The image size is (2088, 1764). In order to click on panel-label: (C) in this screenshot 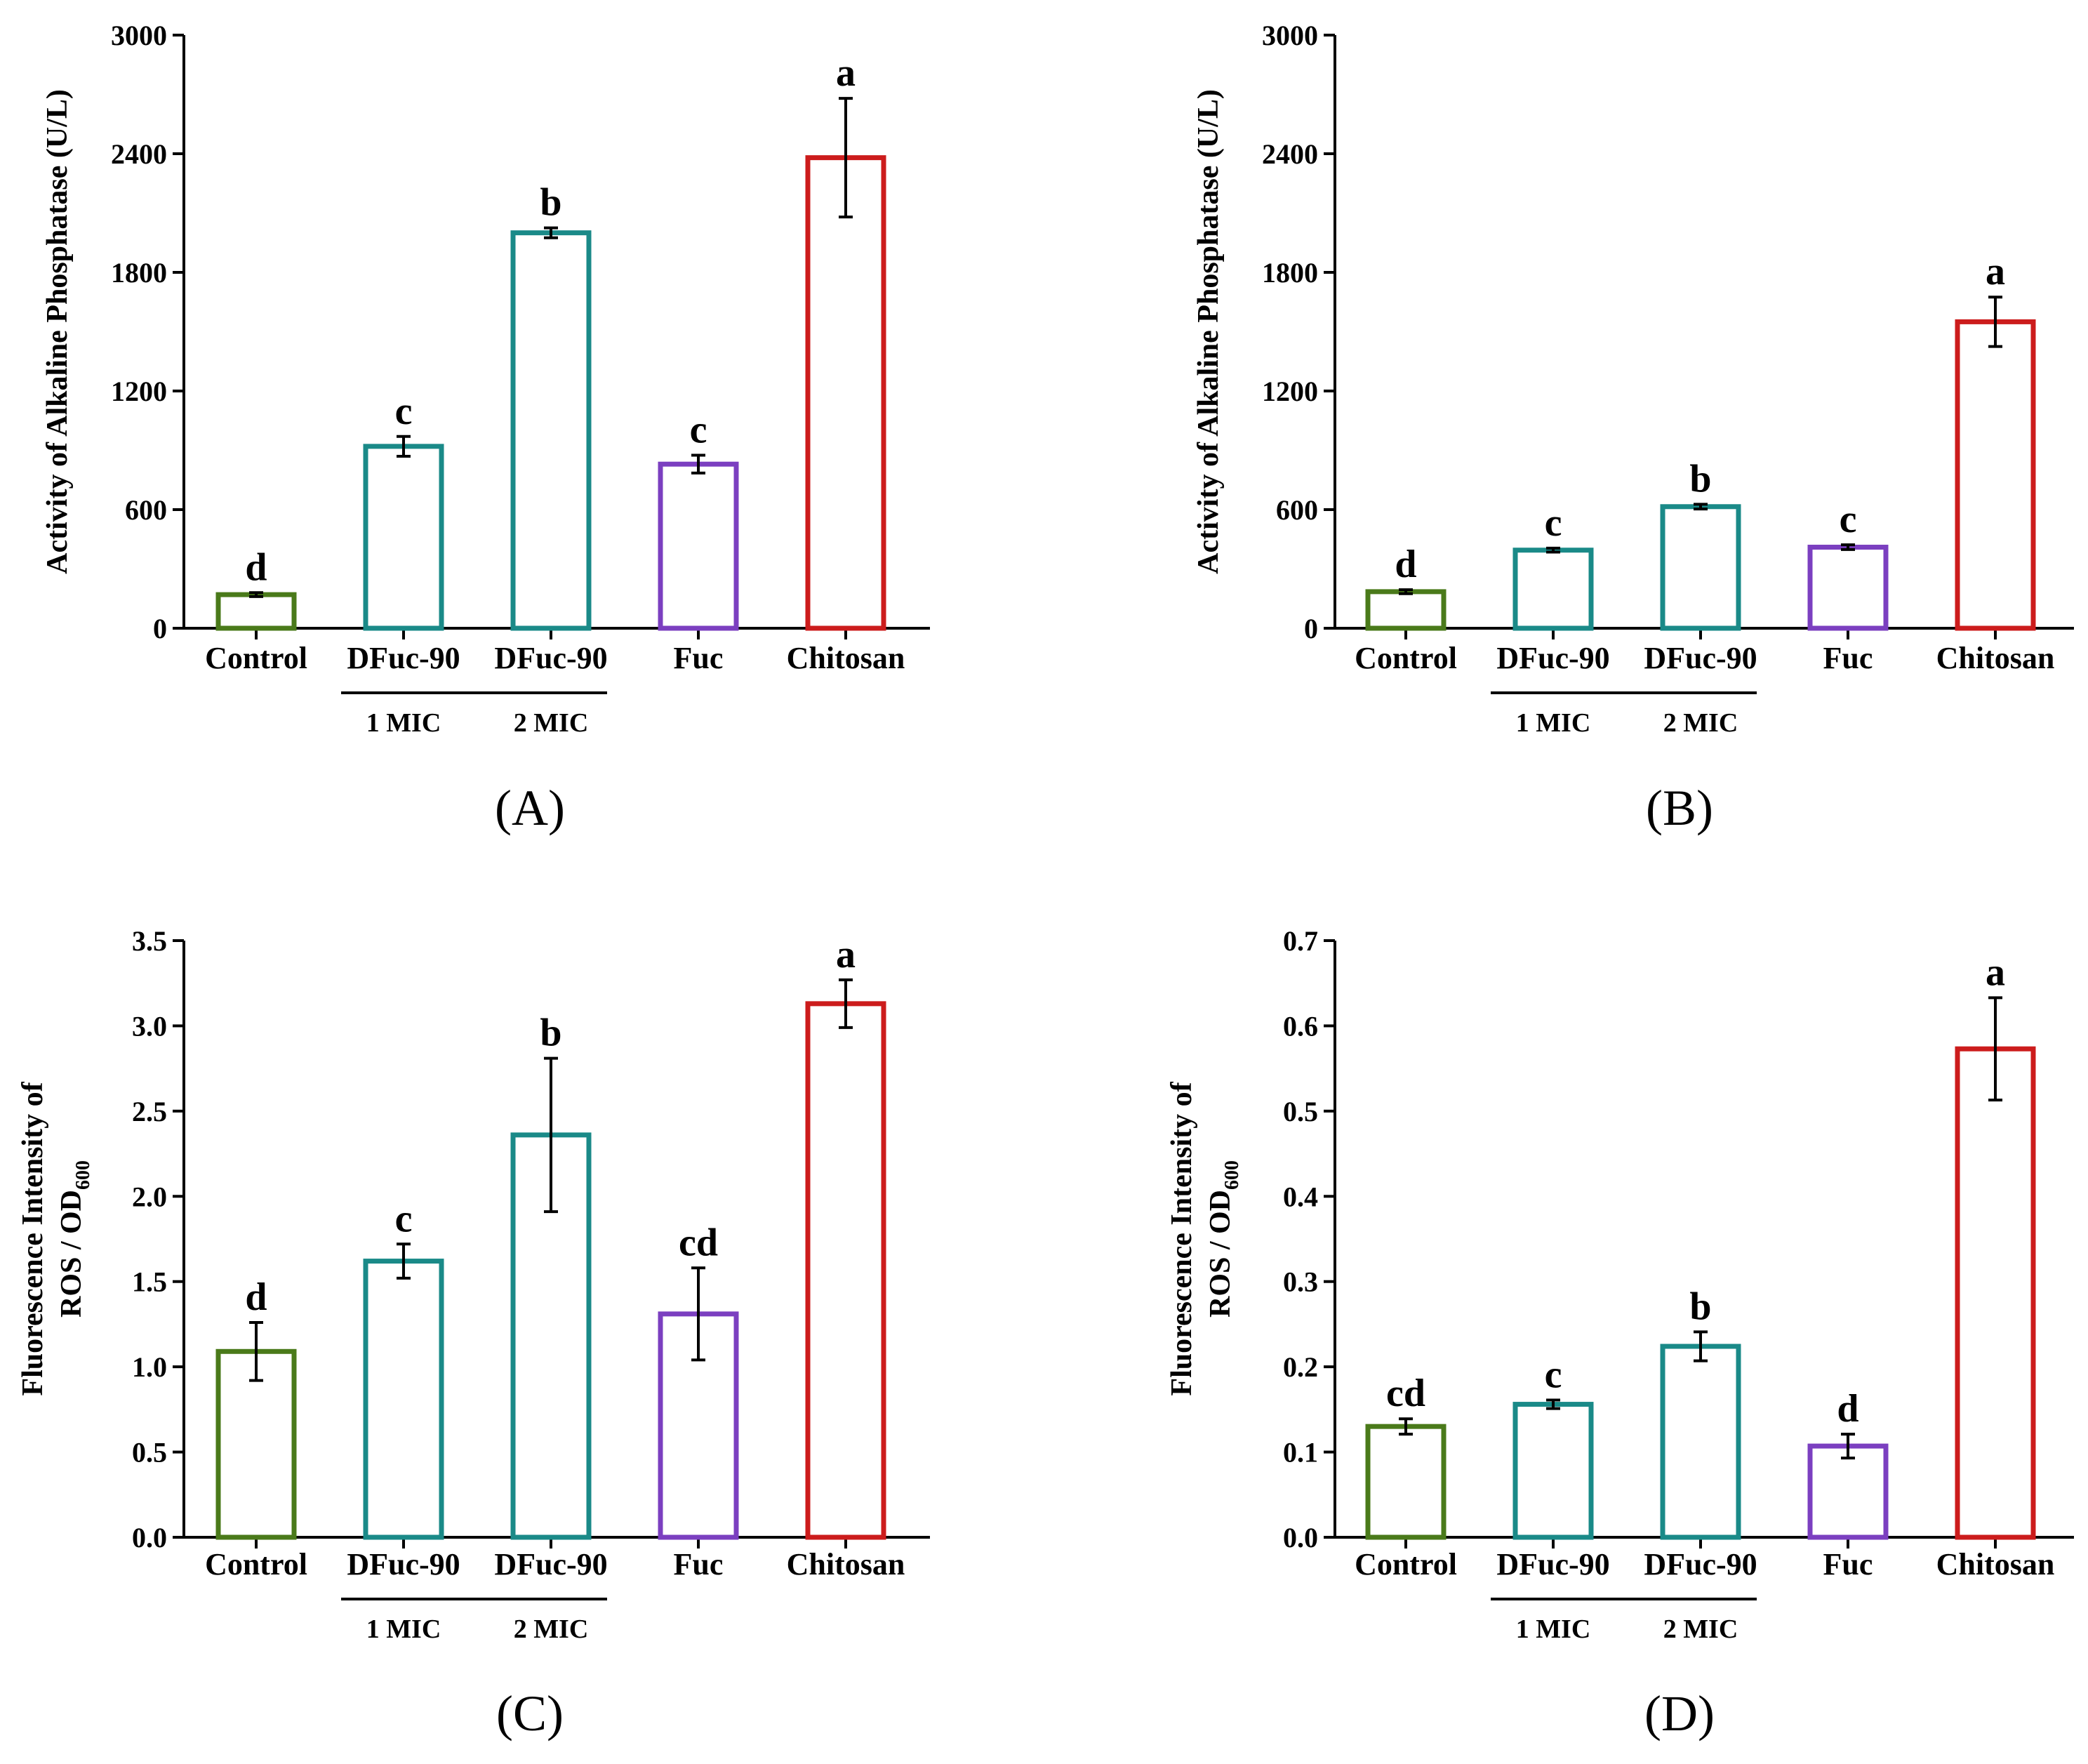, I will do `click(530, 1713)`.